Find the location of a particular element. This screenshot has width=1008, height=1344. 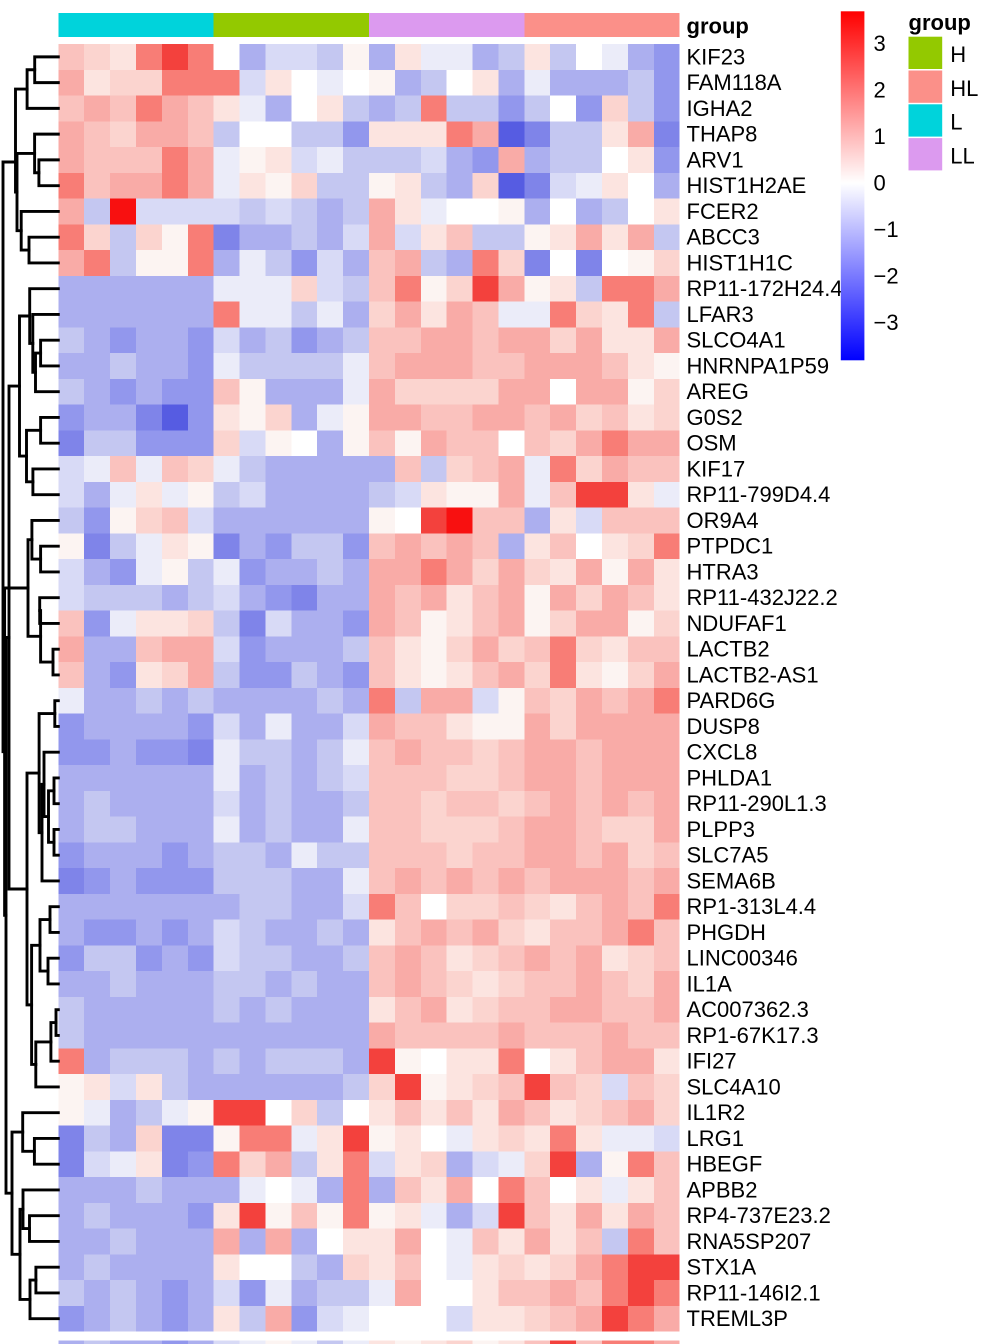

svg-text: APBB2 is located at coordinates (722, 1189).